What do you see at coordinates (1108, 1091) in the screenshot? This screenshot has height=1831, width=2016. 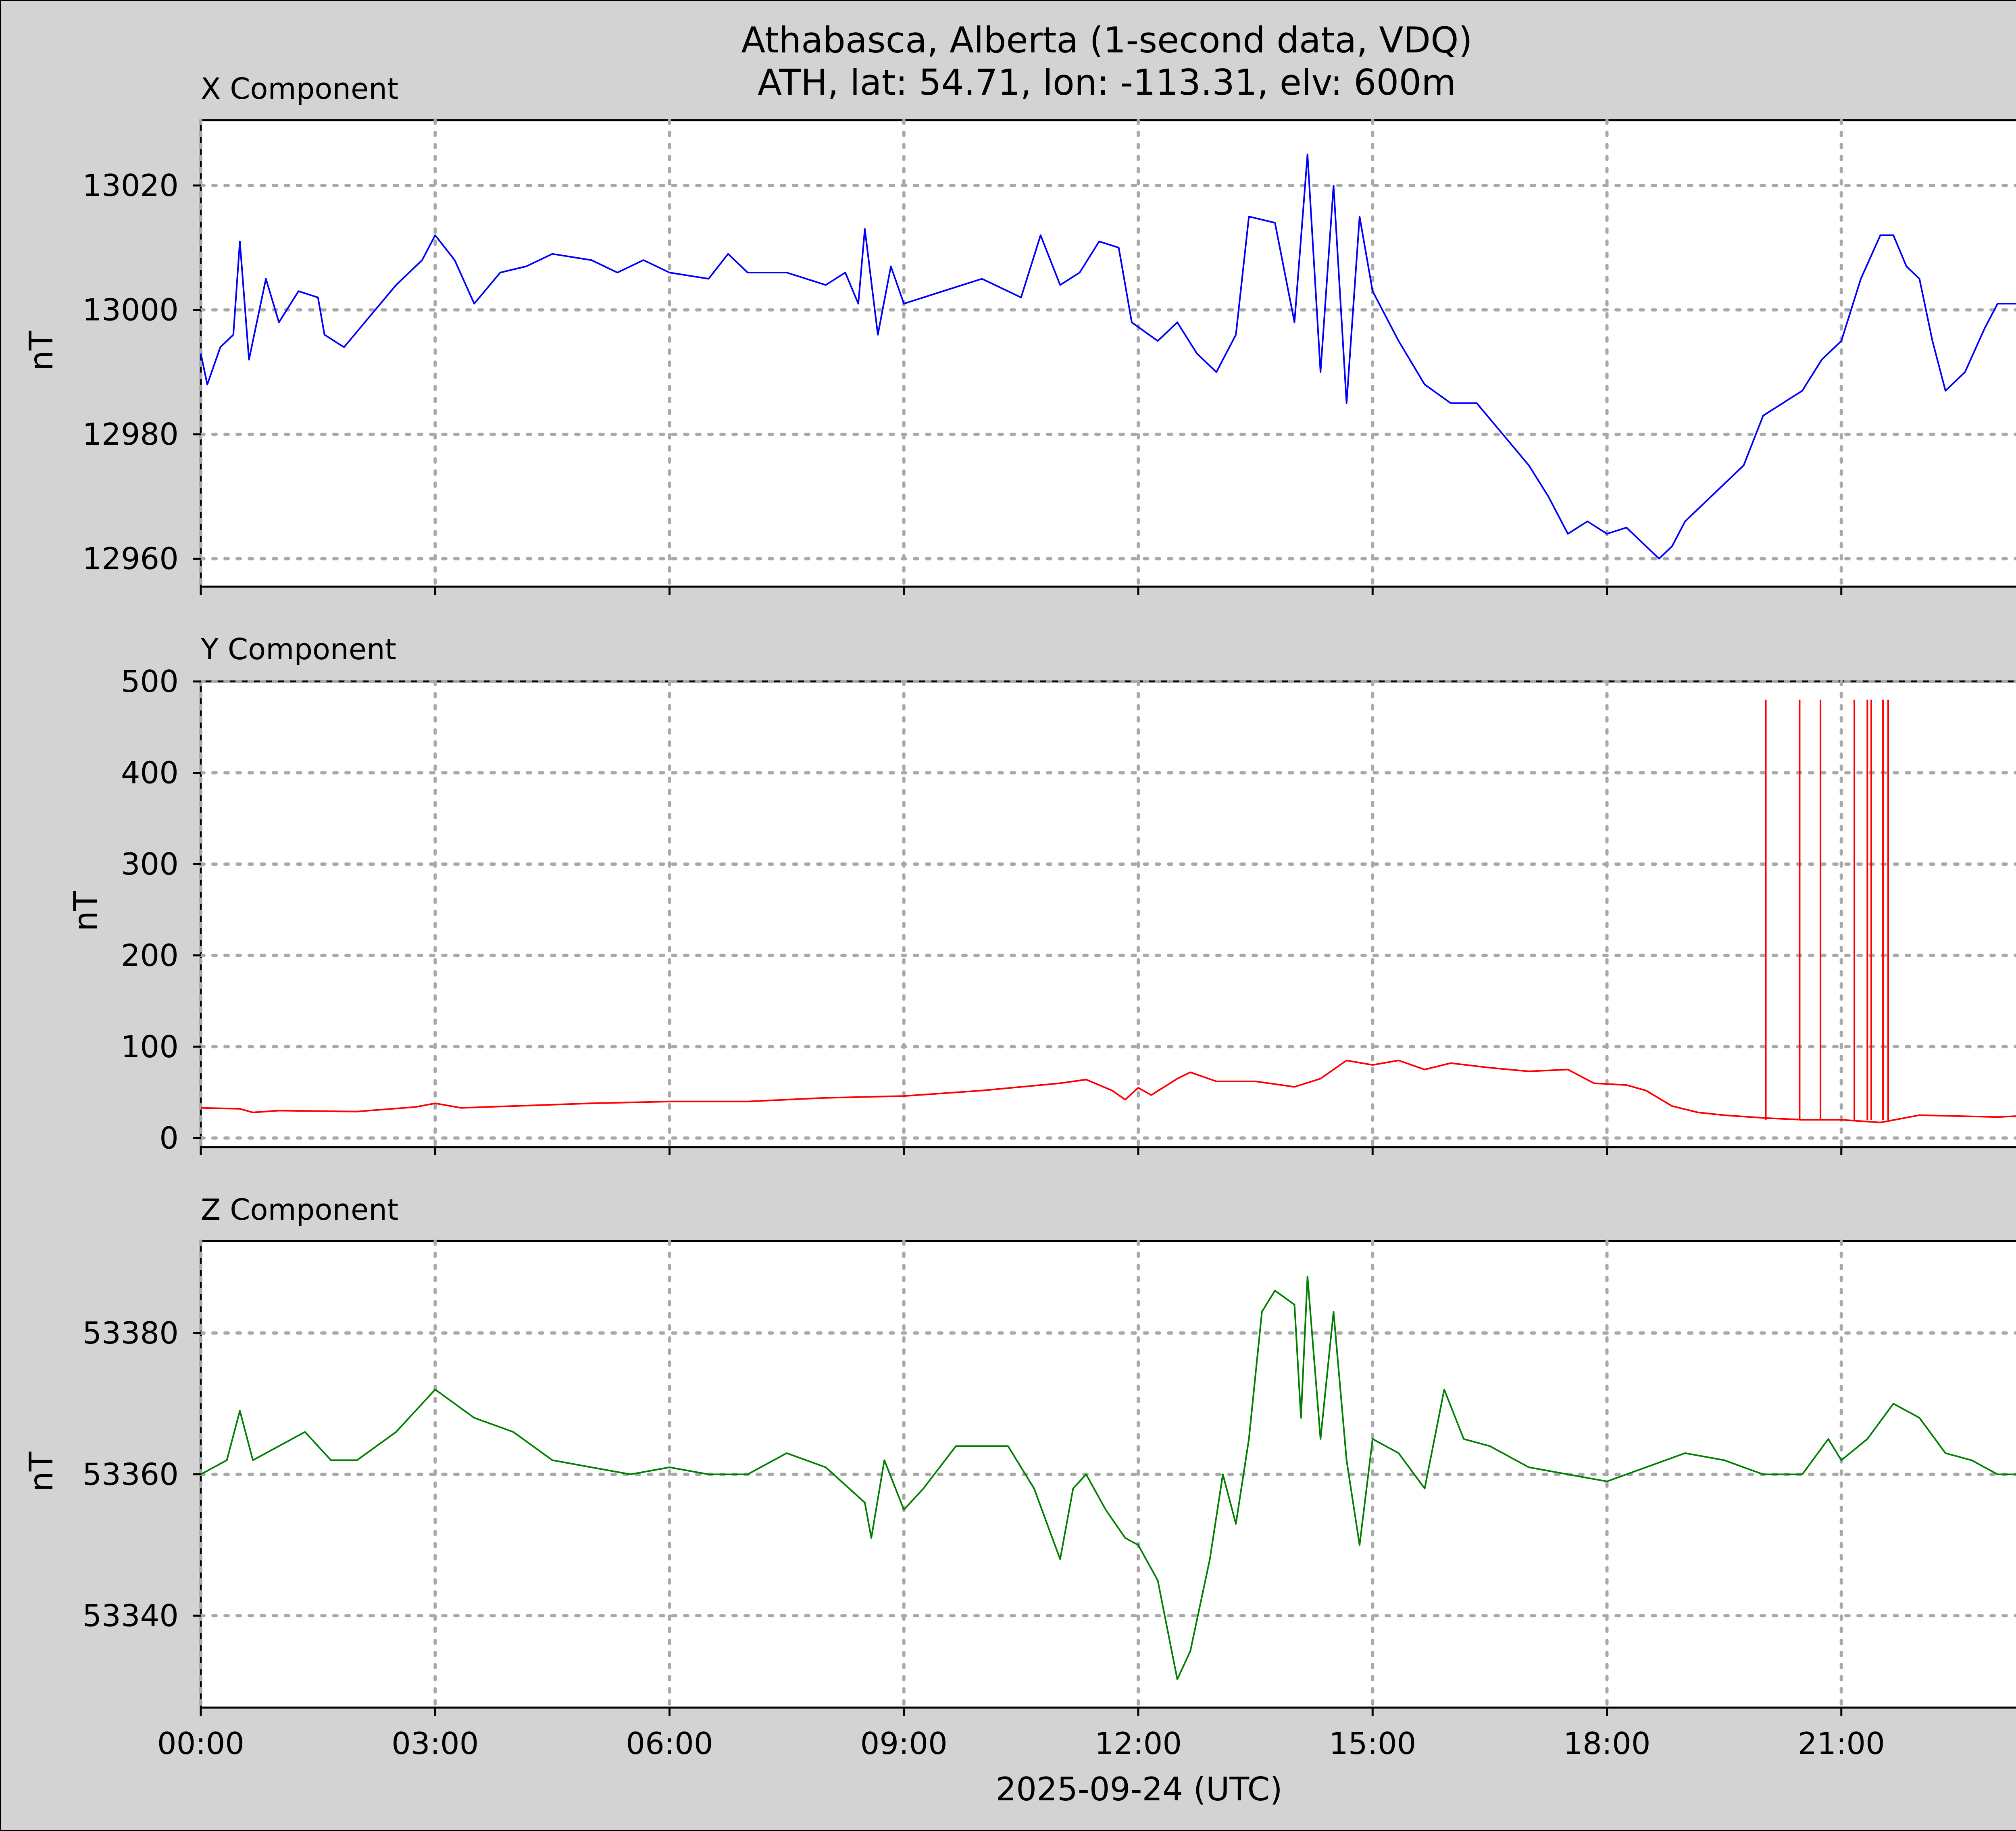 I see `series-line-y` at bounding box center [1108, 1091].